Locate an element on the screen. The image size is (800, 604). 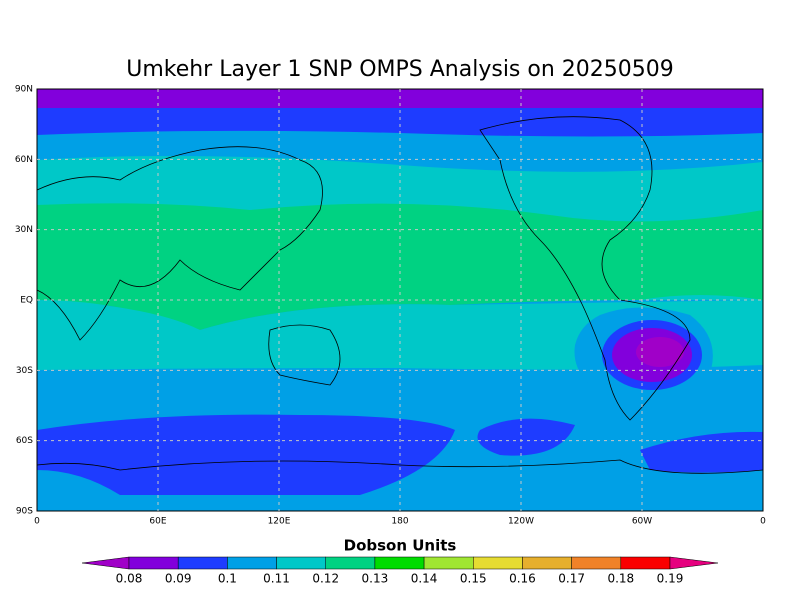
lat-tick-label: 30S is located at coordinates (24, 371).